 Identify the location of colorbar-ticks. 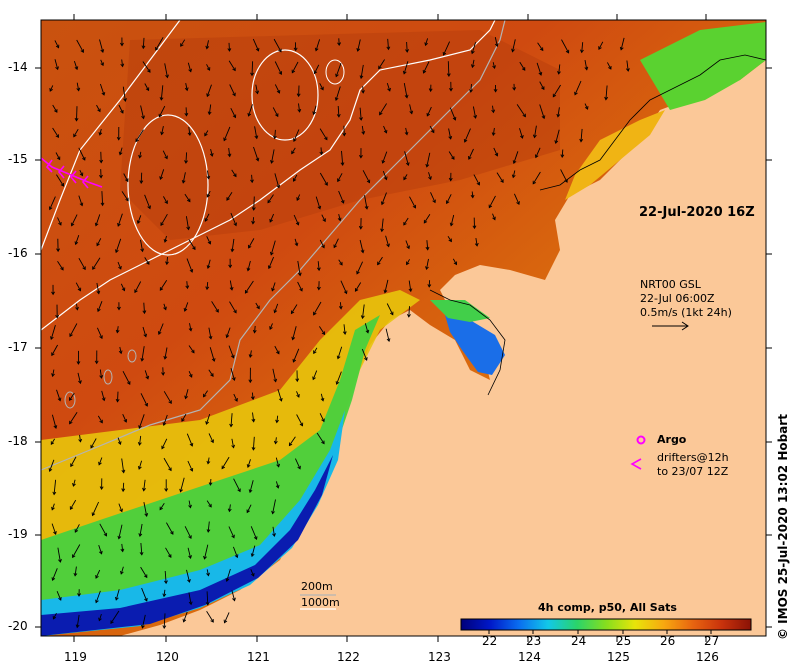
(600, 632).